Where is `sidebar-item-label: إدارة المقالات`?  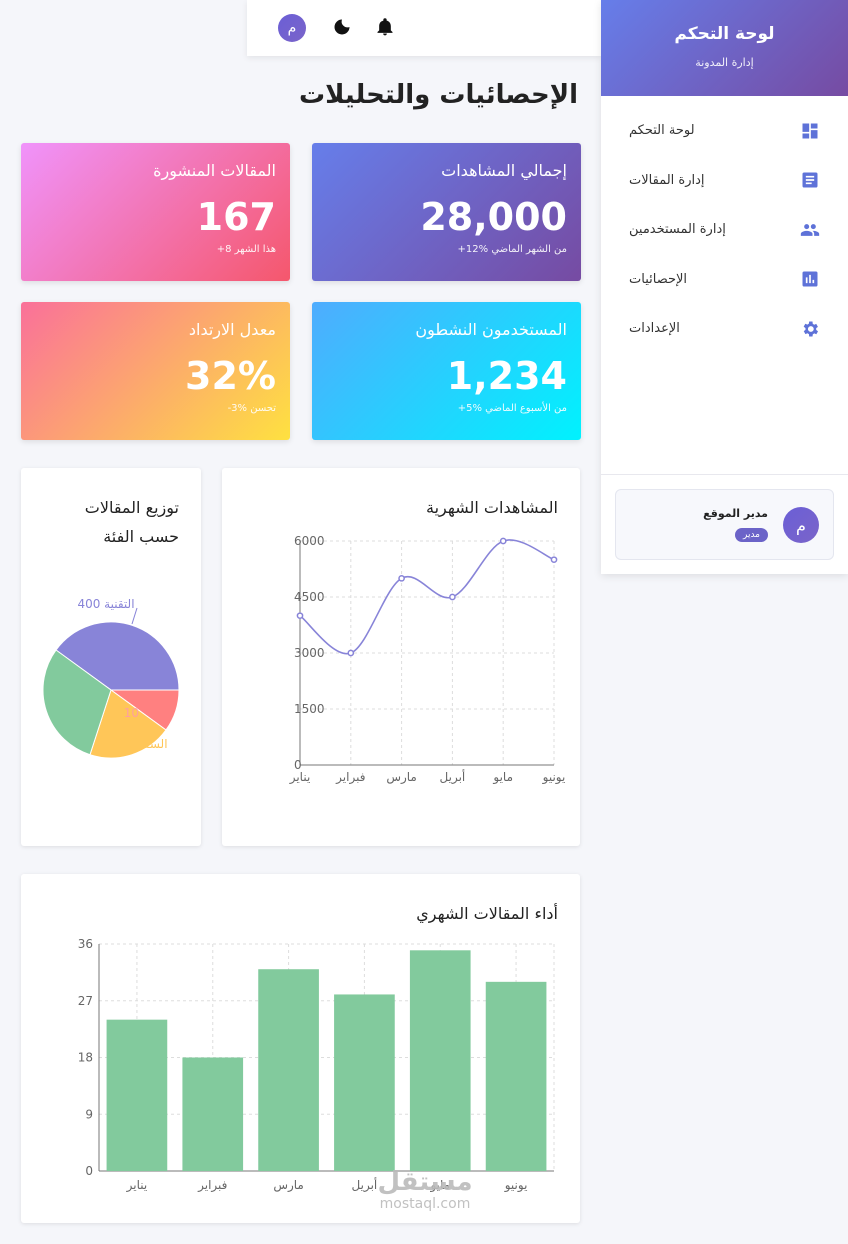
sidebar-item-label: إدارة المقالات is located at coordinates (667, 180).